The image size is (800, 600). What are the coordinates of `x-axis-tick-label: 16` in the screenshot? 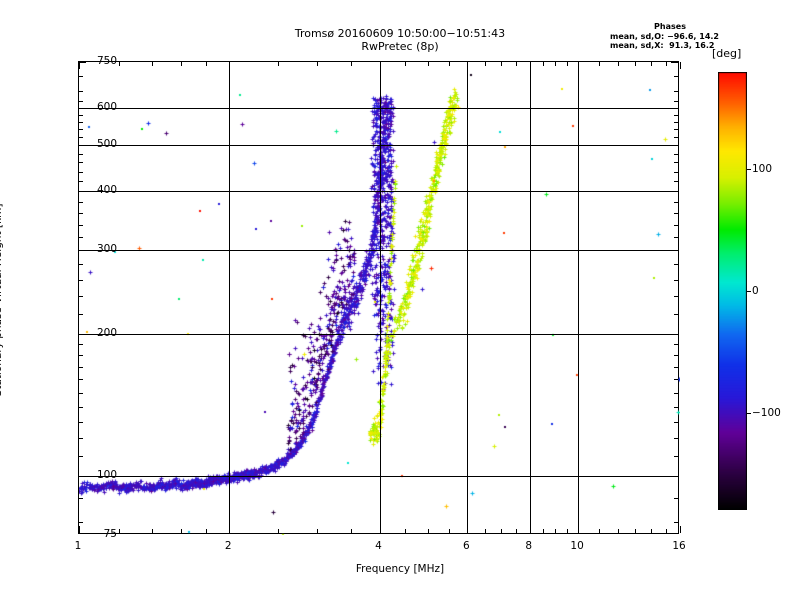 It's located at (679, 546).